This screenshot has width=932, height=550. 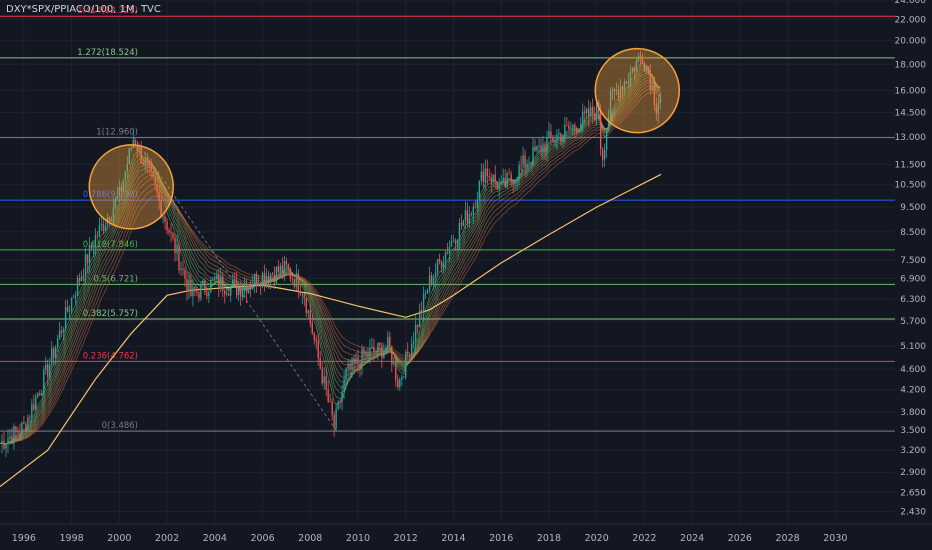 I want to click on time-tick-label: 2010, so click(x=358, y=538).